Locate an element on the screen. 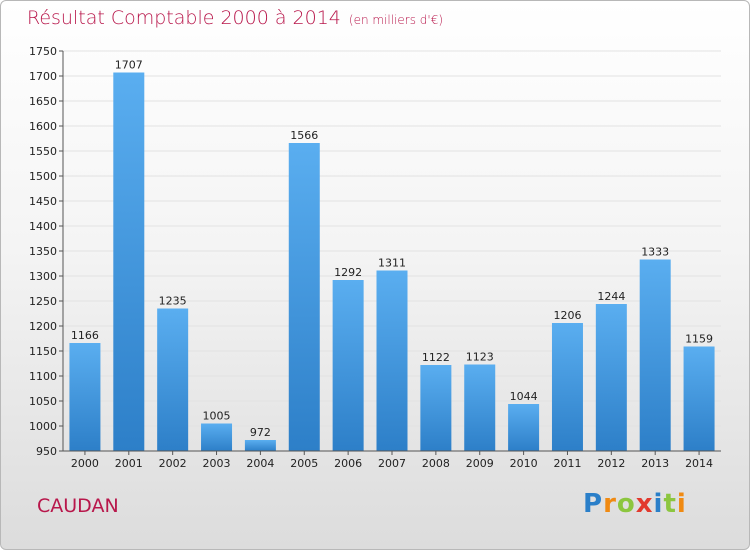  chart-title-text: Résultat Comptable 2000 à 2014 is located at coordinates (184, 18).